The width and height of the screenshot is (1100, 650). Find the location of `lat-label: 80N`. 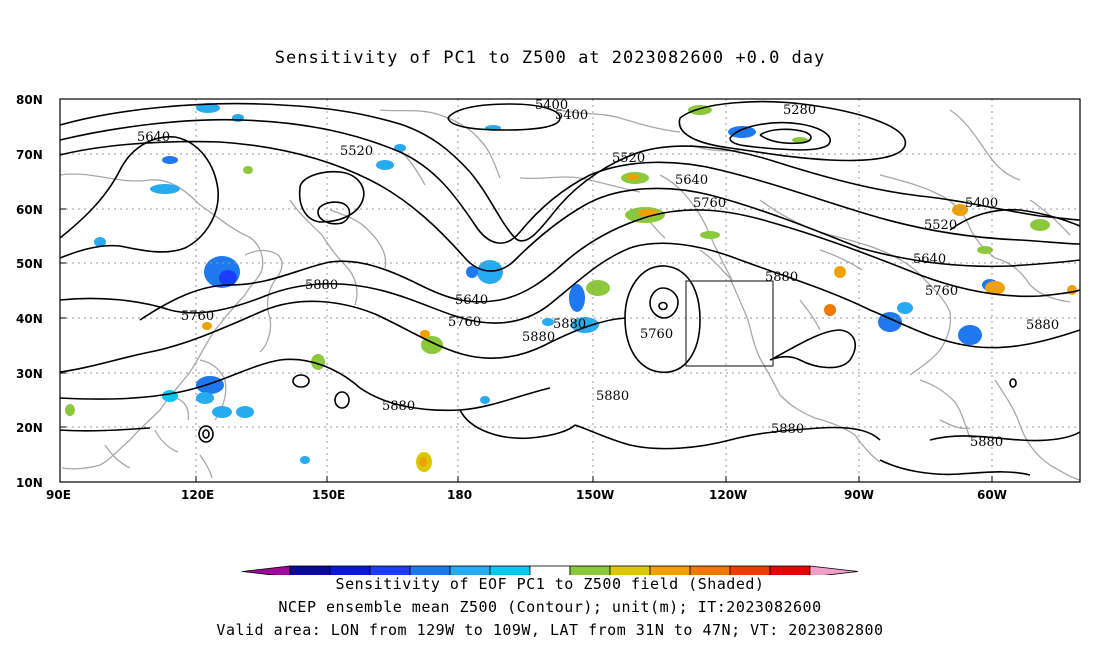

lat-label: 80N is located at coordinates (29, 100).